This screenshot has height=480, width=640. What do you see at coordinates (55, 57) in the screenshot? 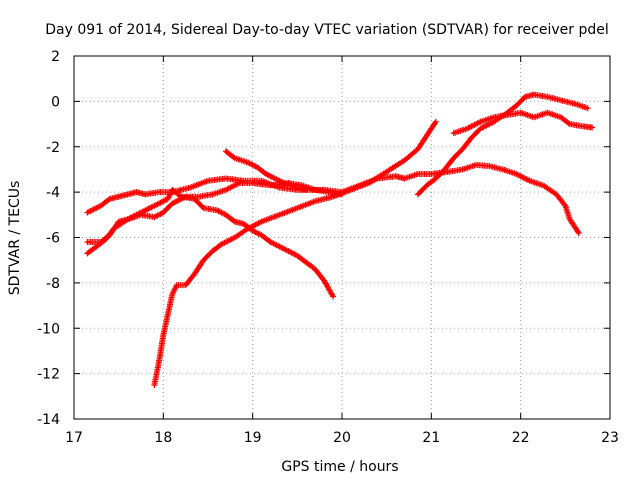
I see `y-tick-label: 2` at bounding box center [55, 57].